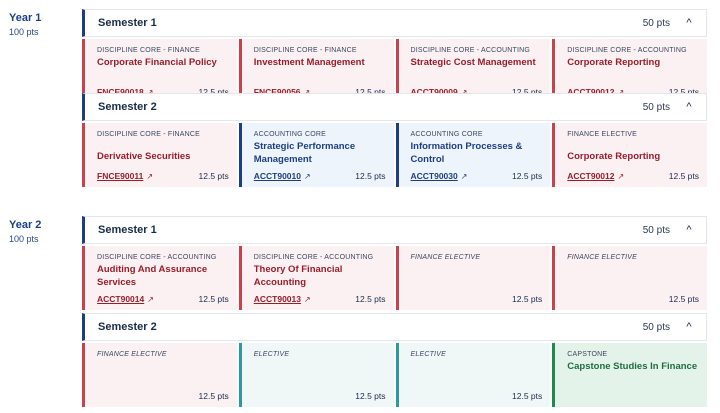 The image size is (720, 413). I want to click on subject-card: CAPSTONE Capstone Studies In Finance, so click(629, 375).